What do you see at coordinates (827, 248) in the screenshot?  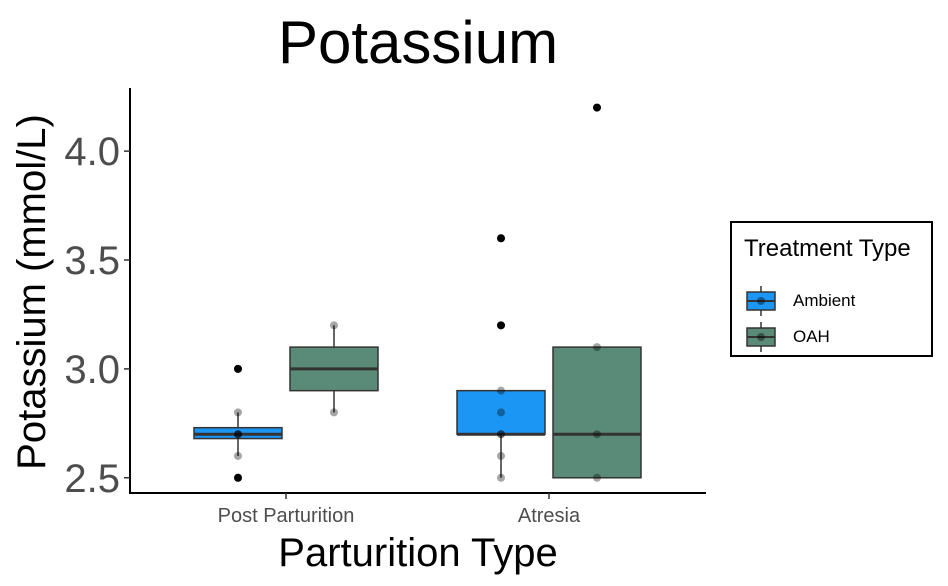 I see `legend-title: Treatment Type` at bounding box center [827, 248].